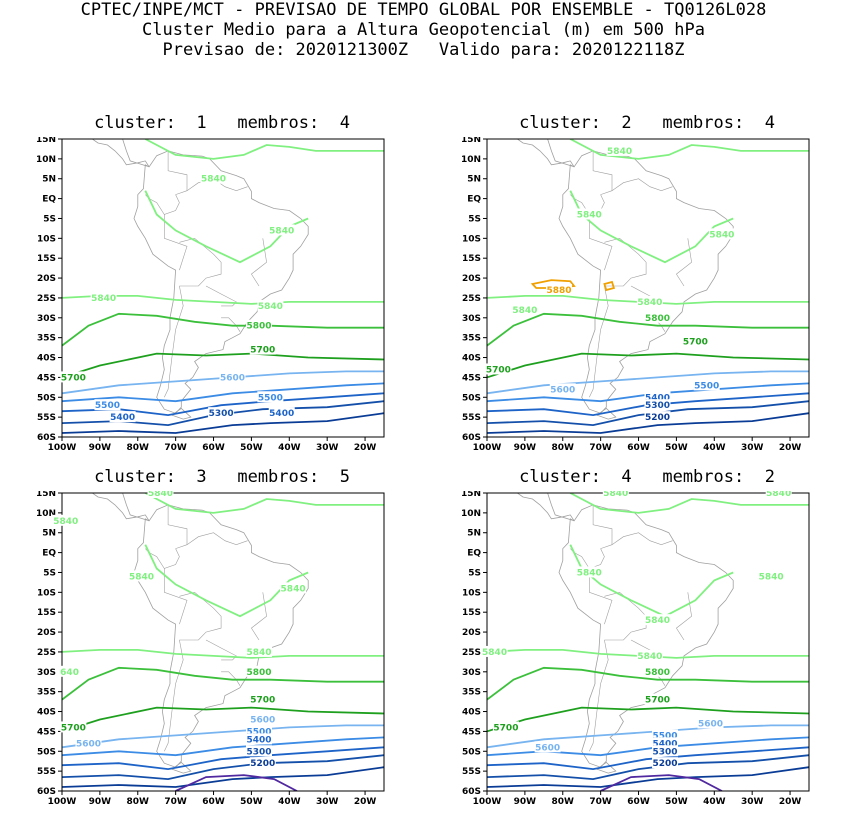 This screenshot has height=822, width=847. I want to click on lon-tick-label: 80W, so click(563, 802).